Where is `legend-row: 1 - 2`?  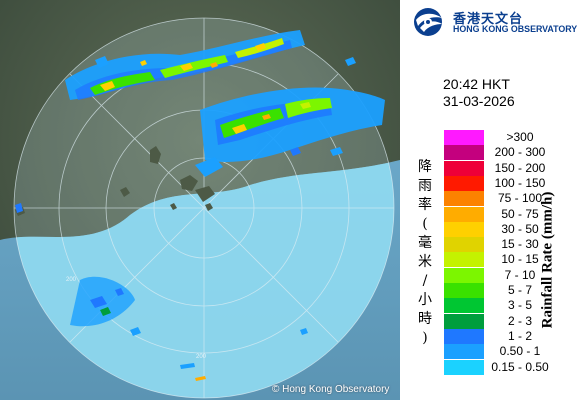 legend-row: 1 - 2 is located at coordinates (509, 336).